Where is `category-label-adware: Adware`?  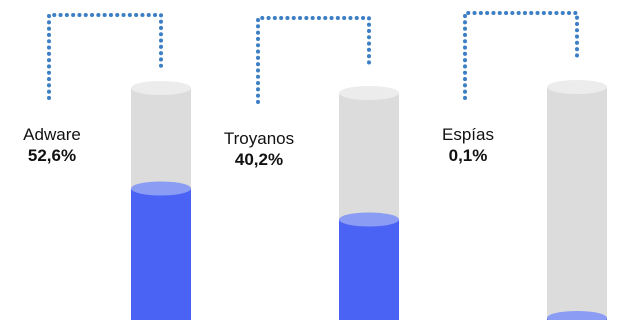 category-label-adware: Adware is located at coordinates (52, 134).